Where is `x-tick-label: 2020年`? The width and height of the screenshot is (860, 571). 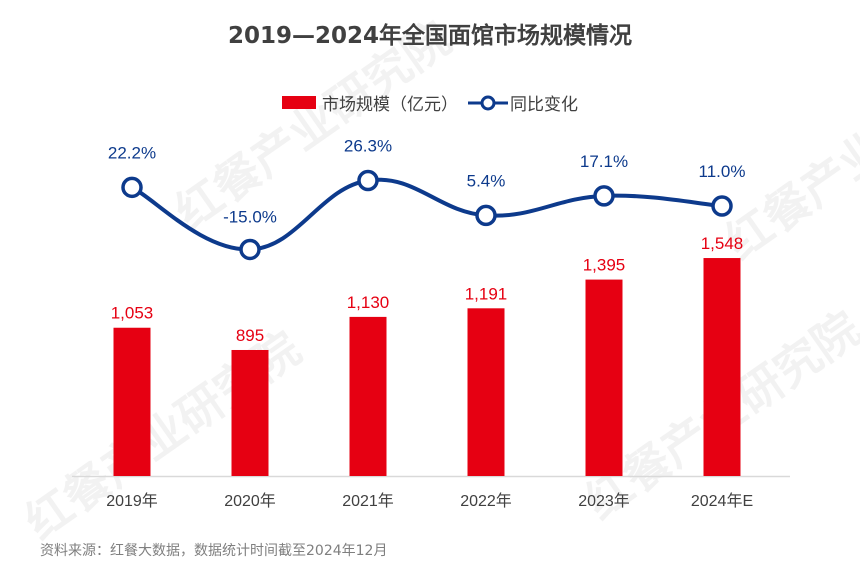 x-tick-label: 2020年 is located at coordinates (250, 501).